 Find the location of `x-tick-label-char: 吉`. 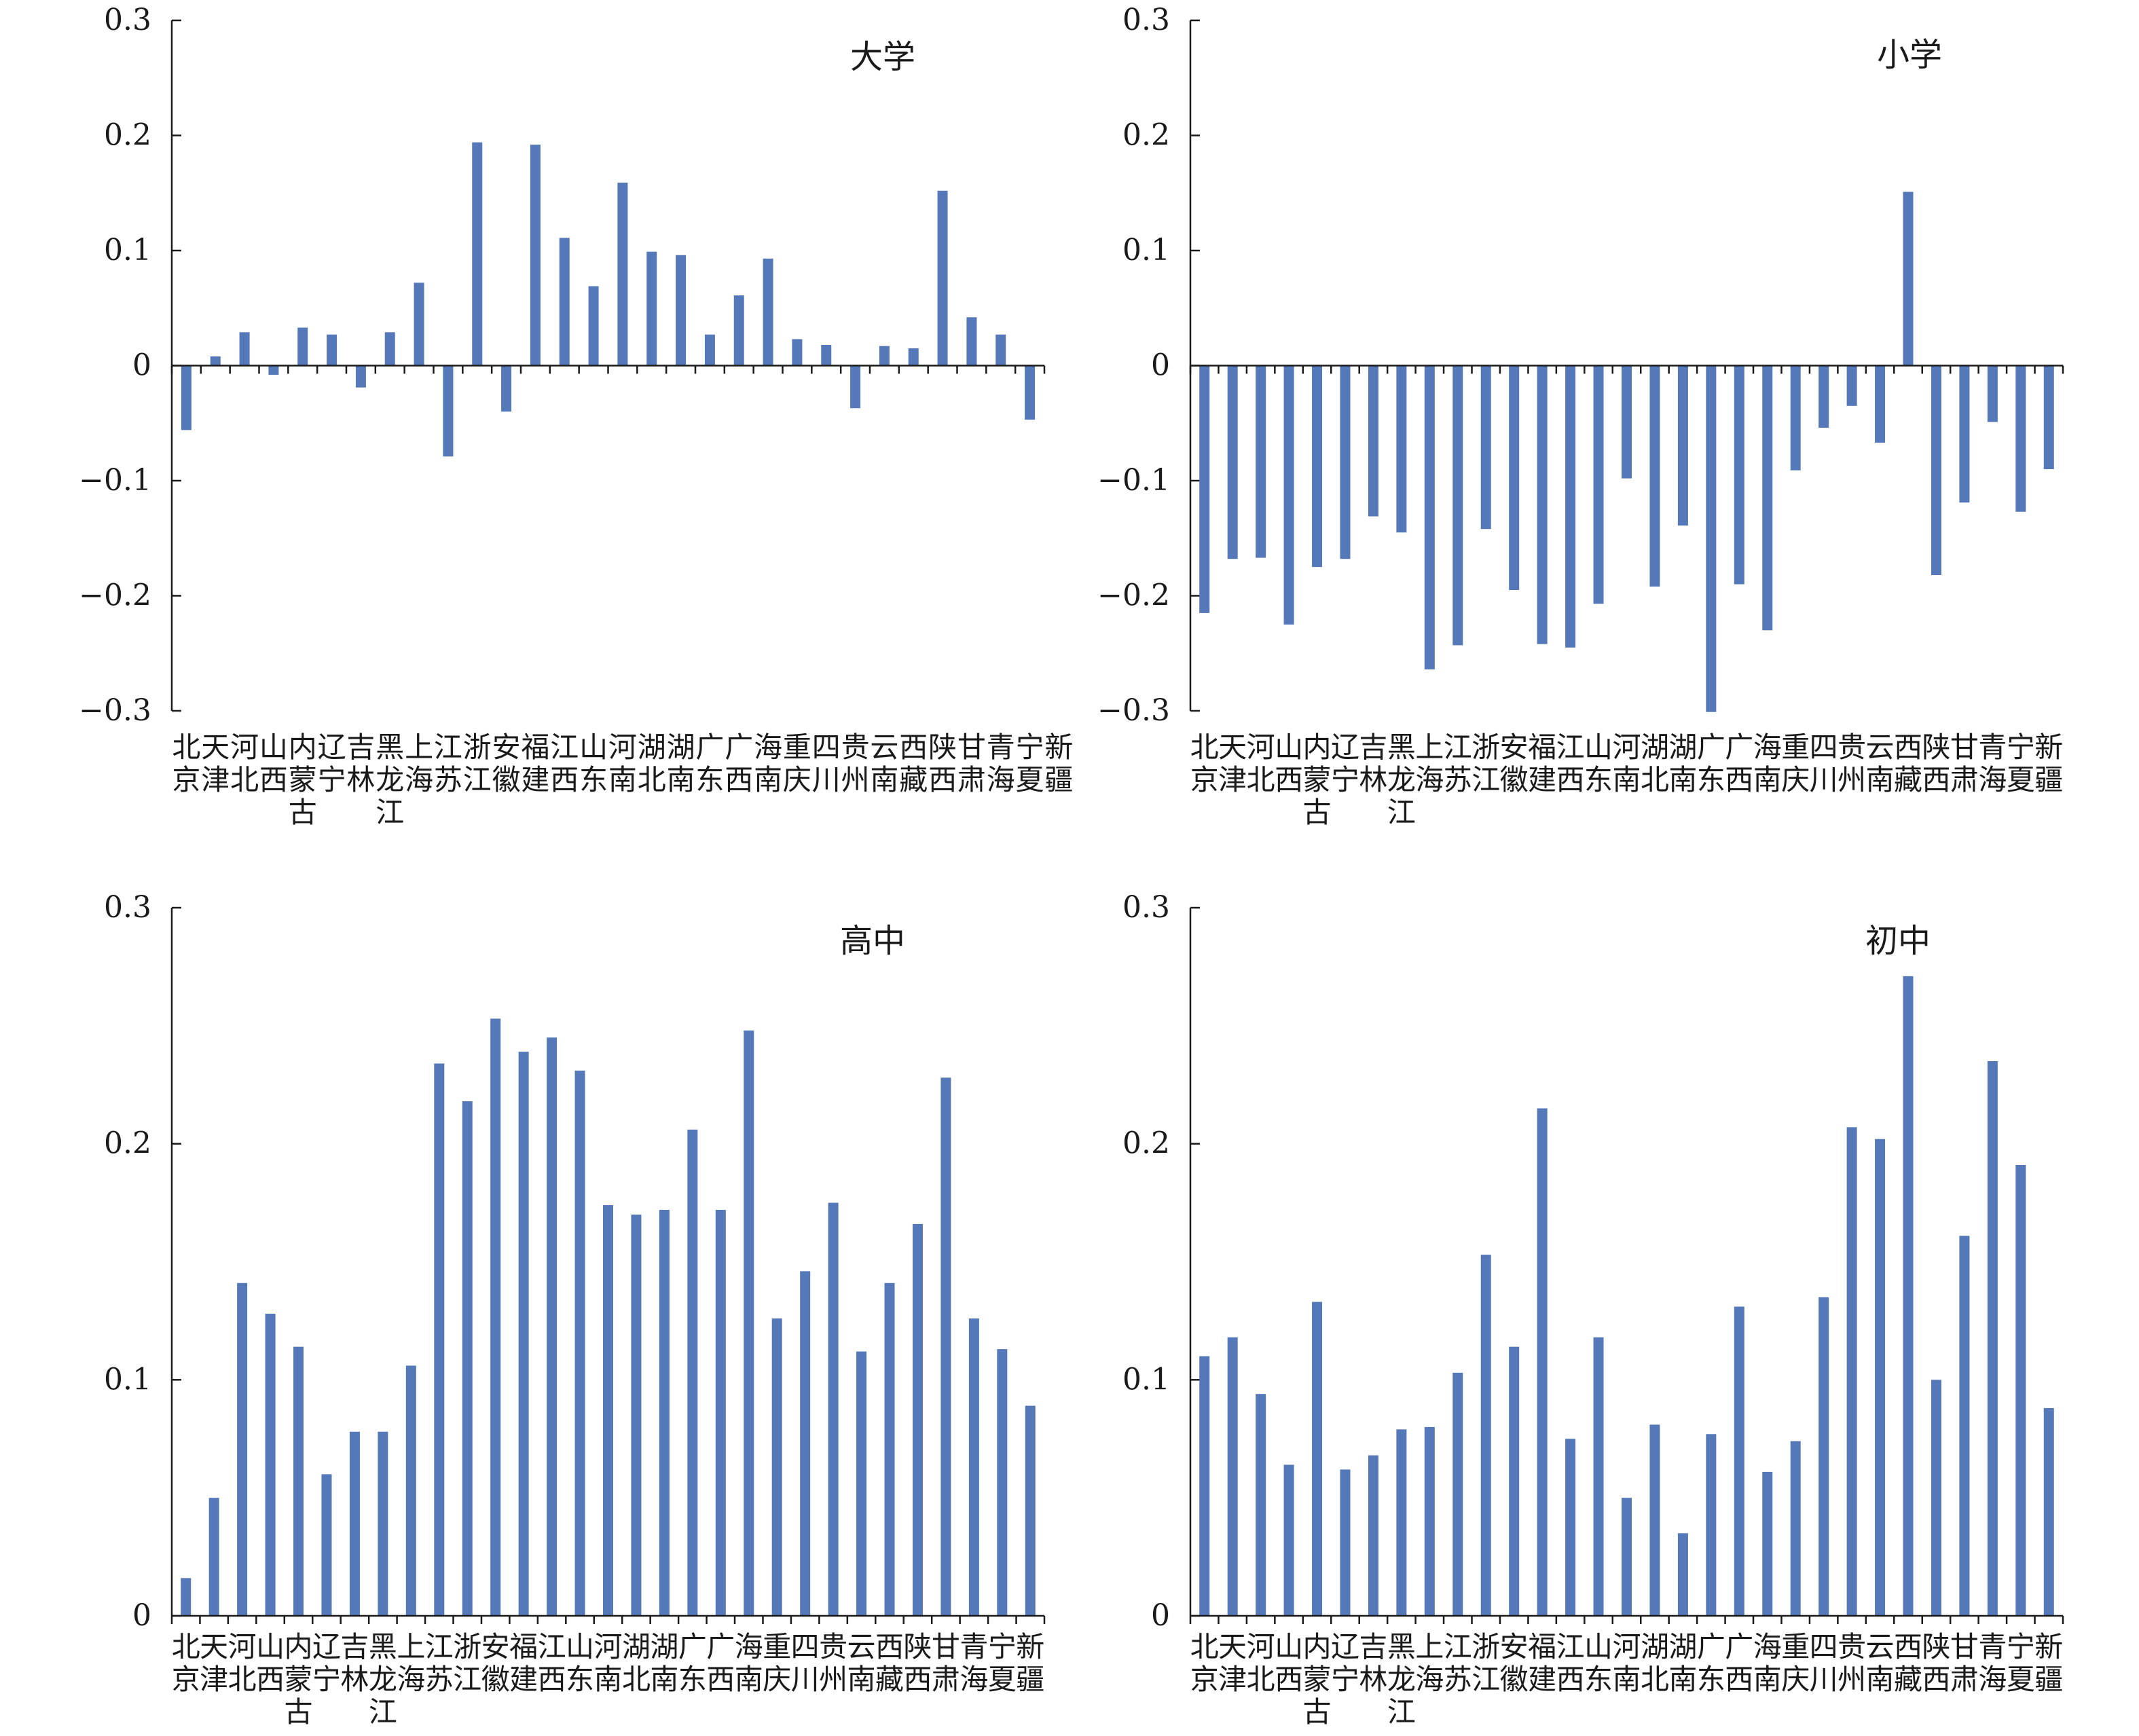

x-tick-label-char: 吉 is located at coordinates (1373, 1647).